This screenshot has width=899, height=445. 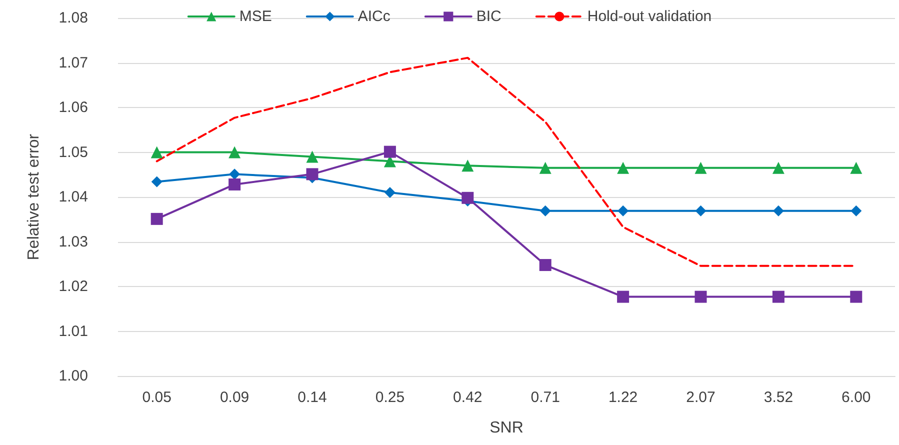 What do you see at coordinates (649, 16) in the screenshot?
I see `legend-label: Hold-out validation` at bounding box center [649, 16].